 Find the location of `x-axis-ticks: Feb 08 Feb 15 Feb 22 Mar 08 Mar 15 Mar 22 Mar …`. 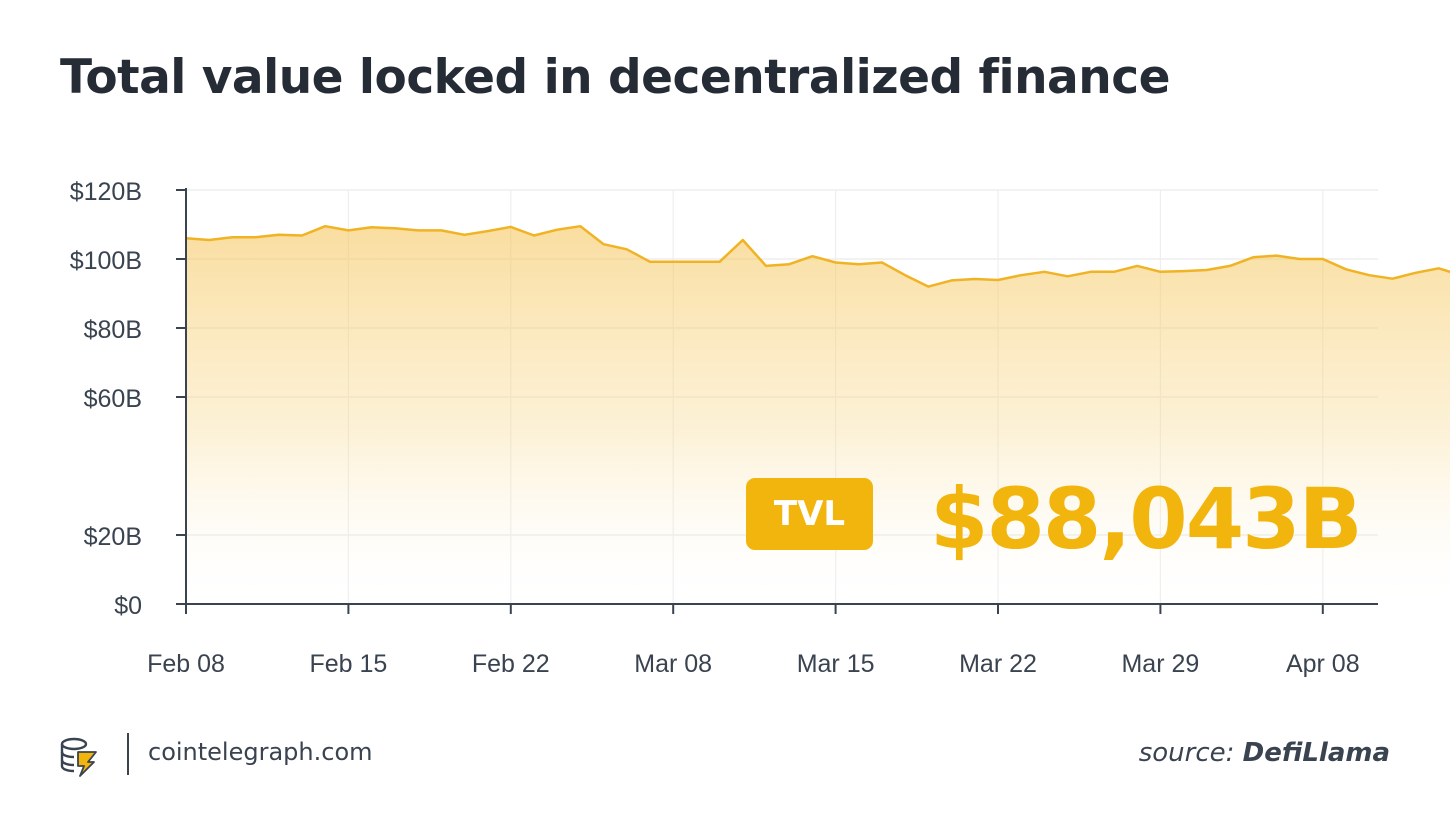

x-axis-ticks: Feb 08 Feb 15 Feb 22 Mar 08 Mar 15 Mar 22 Mar … is located at coordinates (753, 664).